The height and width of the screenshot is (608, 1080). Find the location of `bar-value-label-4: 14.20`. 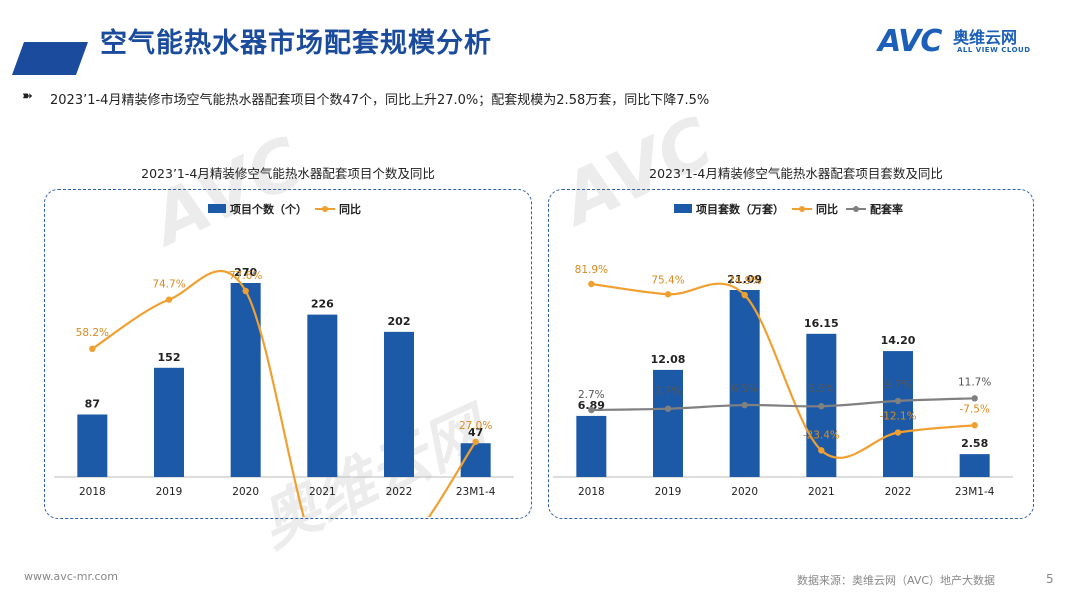

bar-value-label-4: 14.20 is located at coordinates (898, 340).